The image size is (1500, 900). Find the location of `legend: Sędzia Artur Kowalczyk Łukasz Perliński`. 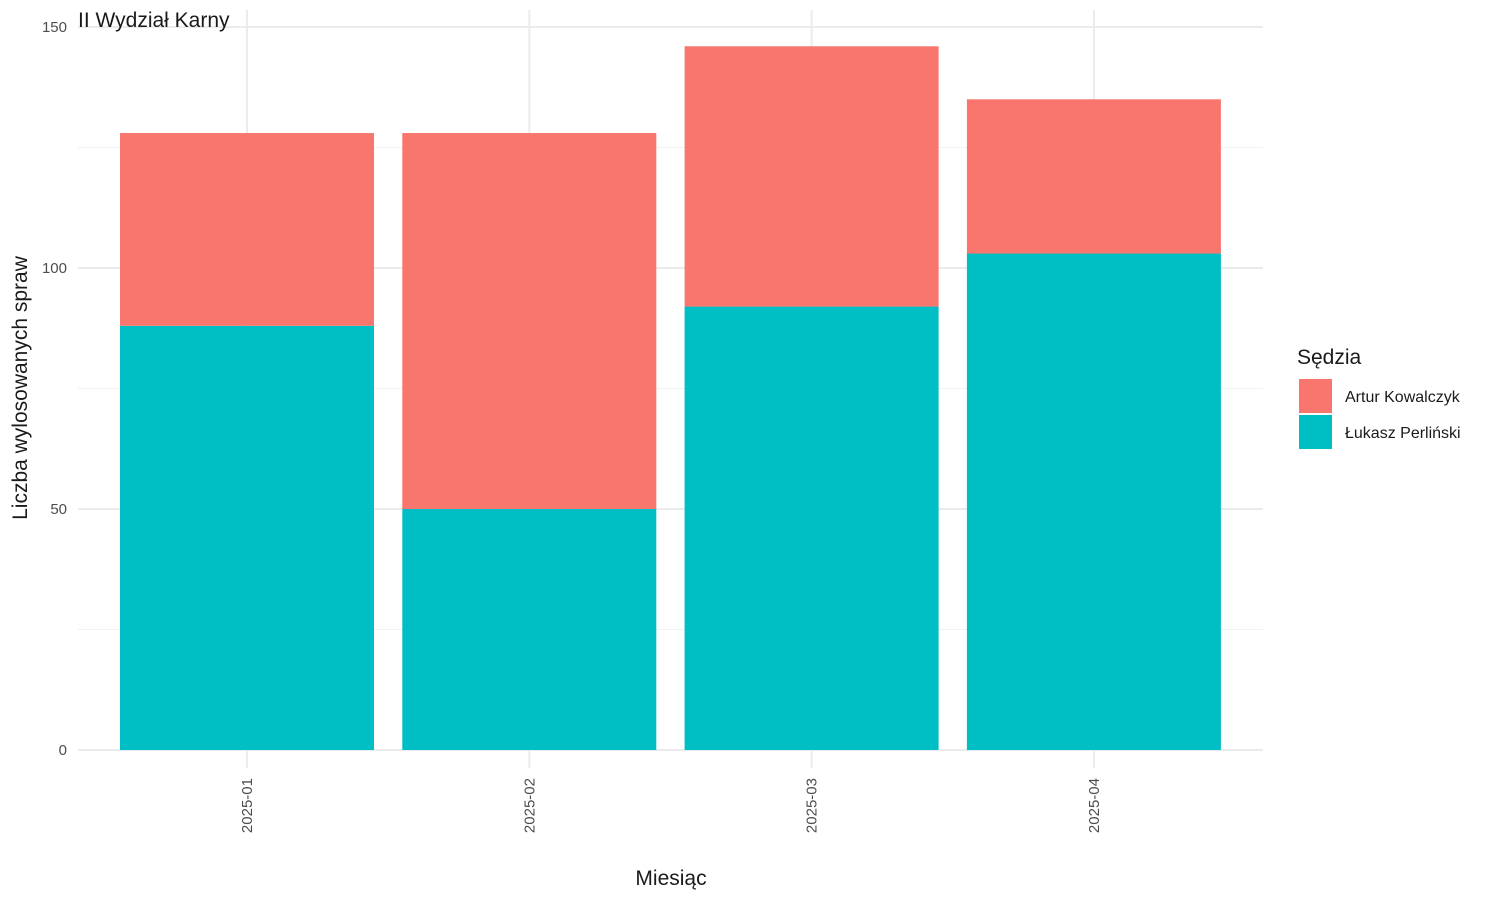

legend: Sędzia Artur Kowalczyk Łukasz Perliński is located at coordinates (1379, 397).